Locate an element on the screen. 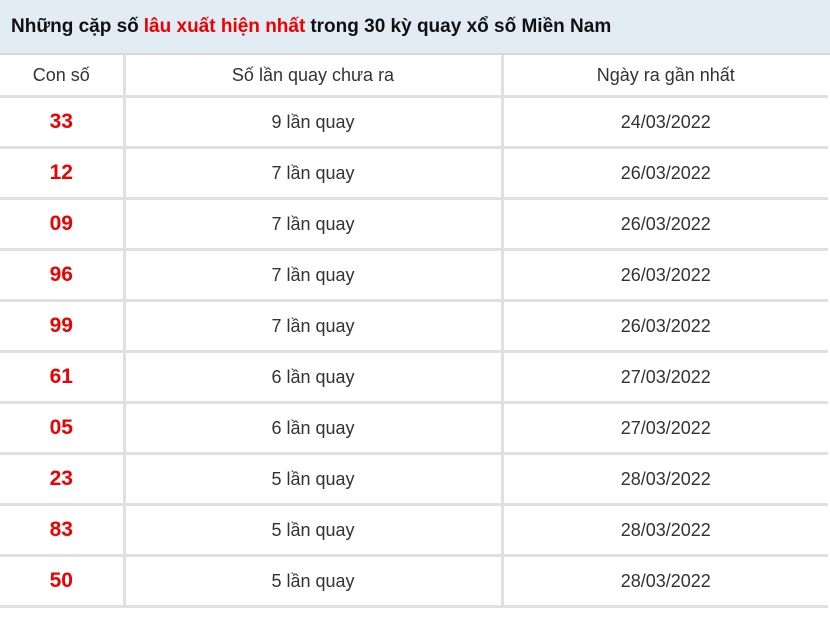 This screenshot has height=622, width=830. cell-count: 9 lần quay is located at coordinates (313, 122).